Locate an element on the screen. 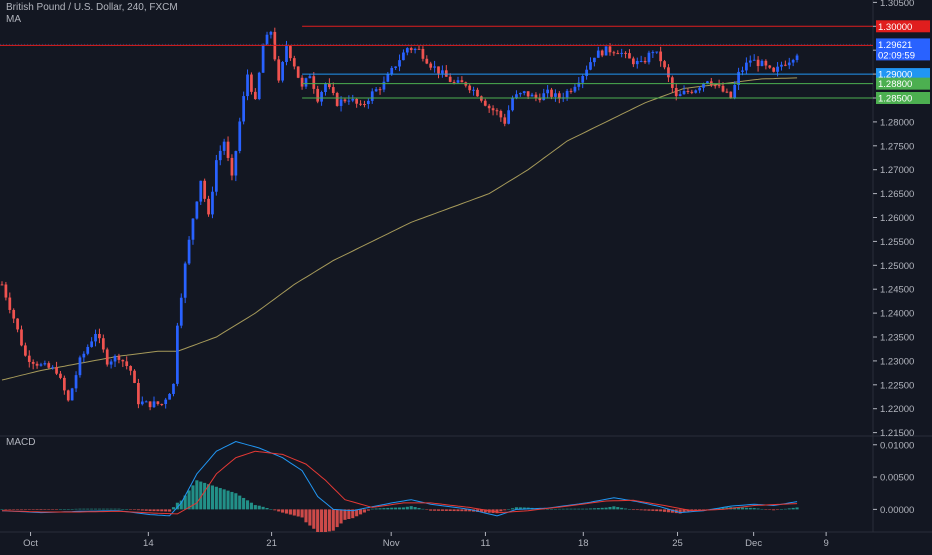  price-axis-tick-label: 1.22500 is located at coordinates (897, 385).